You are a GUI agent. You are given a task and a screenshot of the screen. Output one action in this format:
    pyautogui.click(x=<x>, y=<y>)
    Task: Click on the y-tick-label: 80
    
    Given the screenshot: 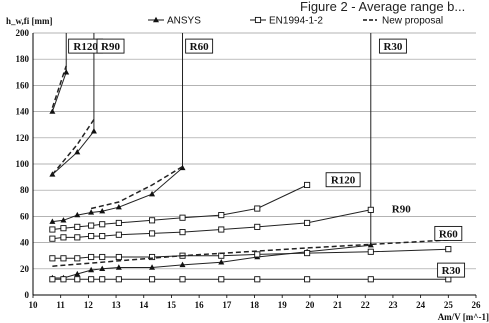 What is the action you would take?
    pyautogui.click(x=25, y=190)
    